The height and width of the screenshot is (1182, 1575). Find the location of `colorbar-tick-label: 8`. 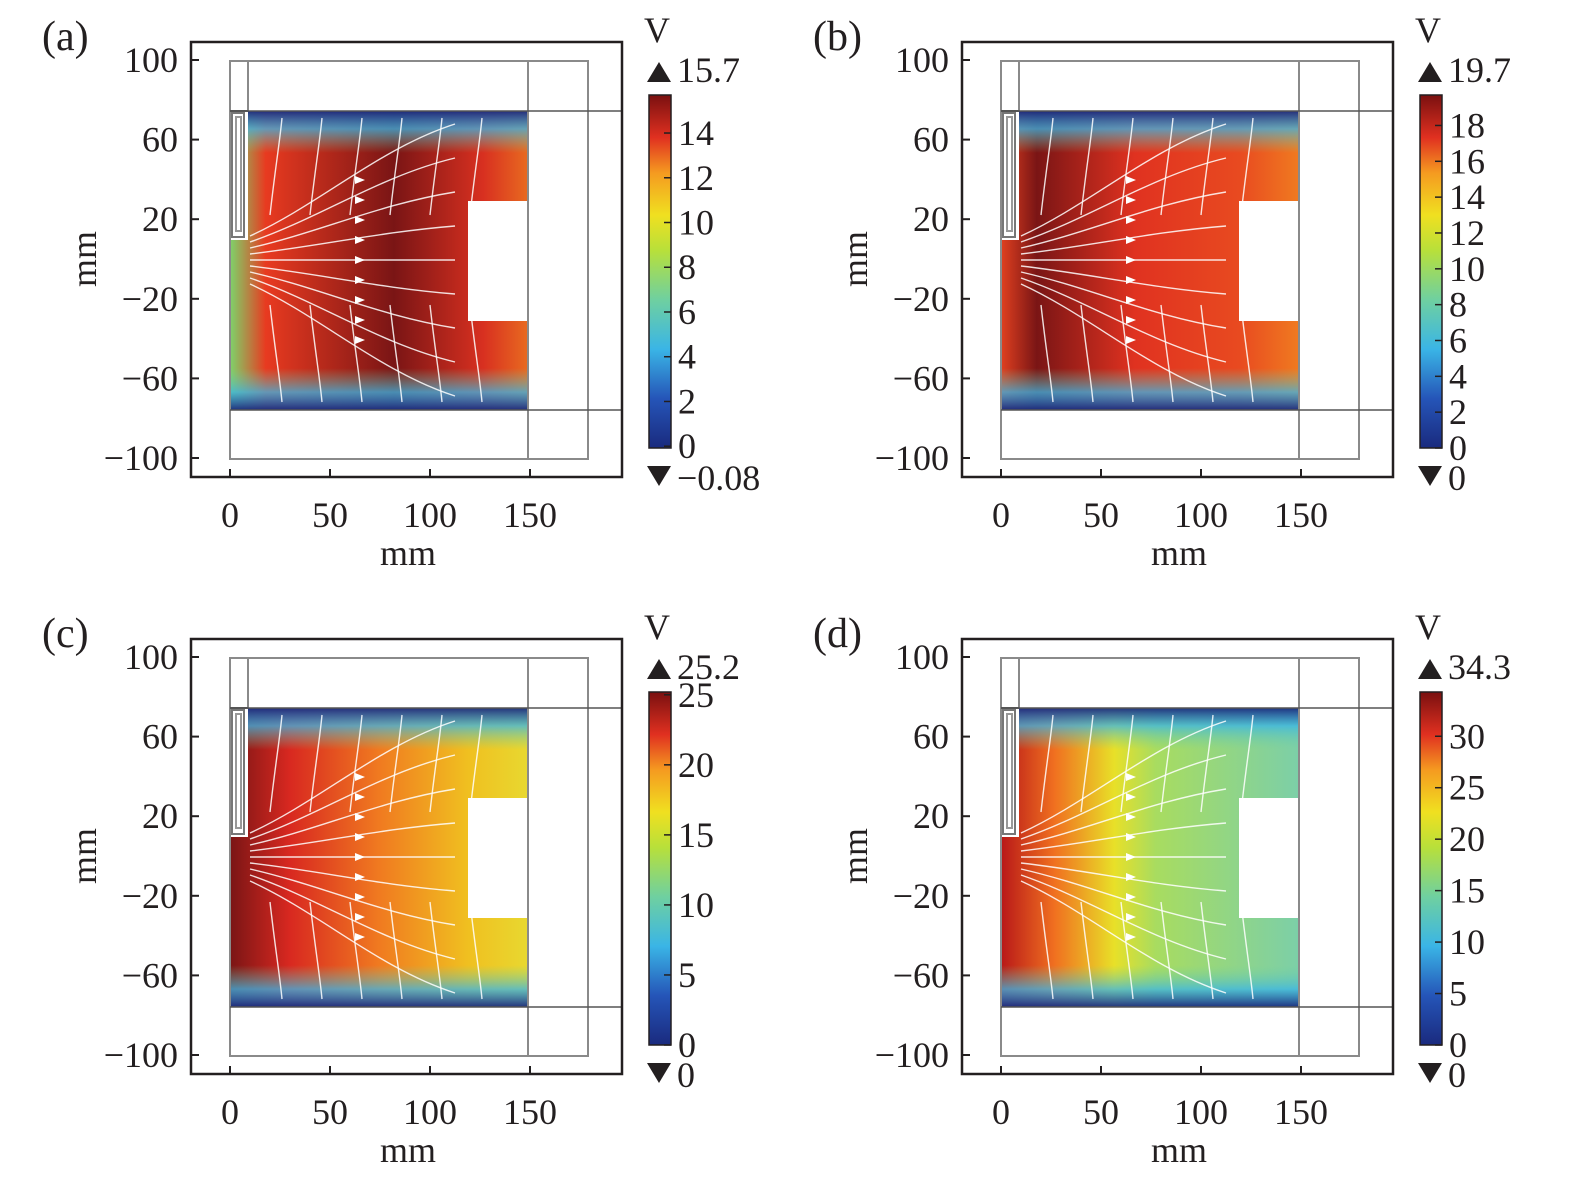

colorbar-tick-label: 8 is located at coordinates (687, 267).